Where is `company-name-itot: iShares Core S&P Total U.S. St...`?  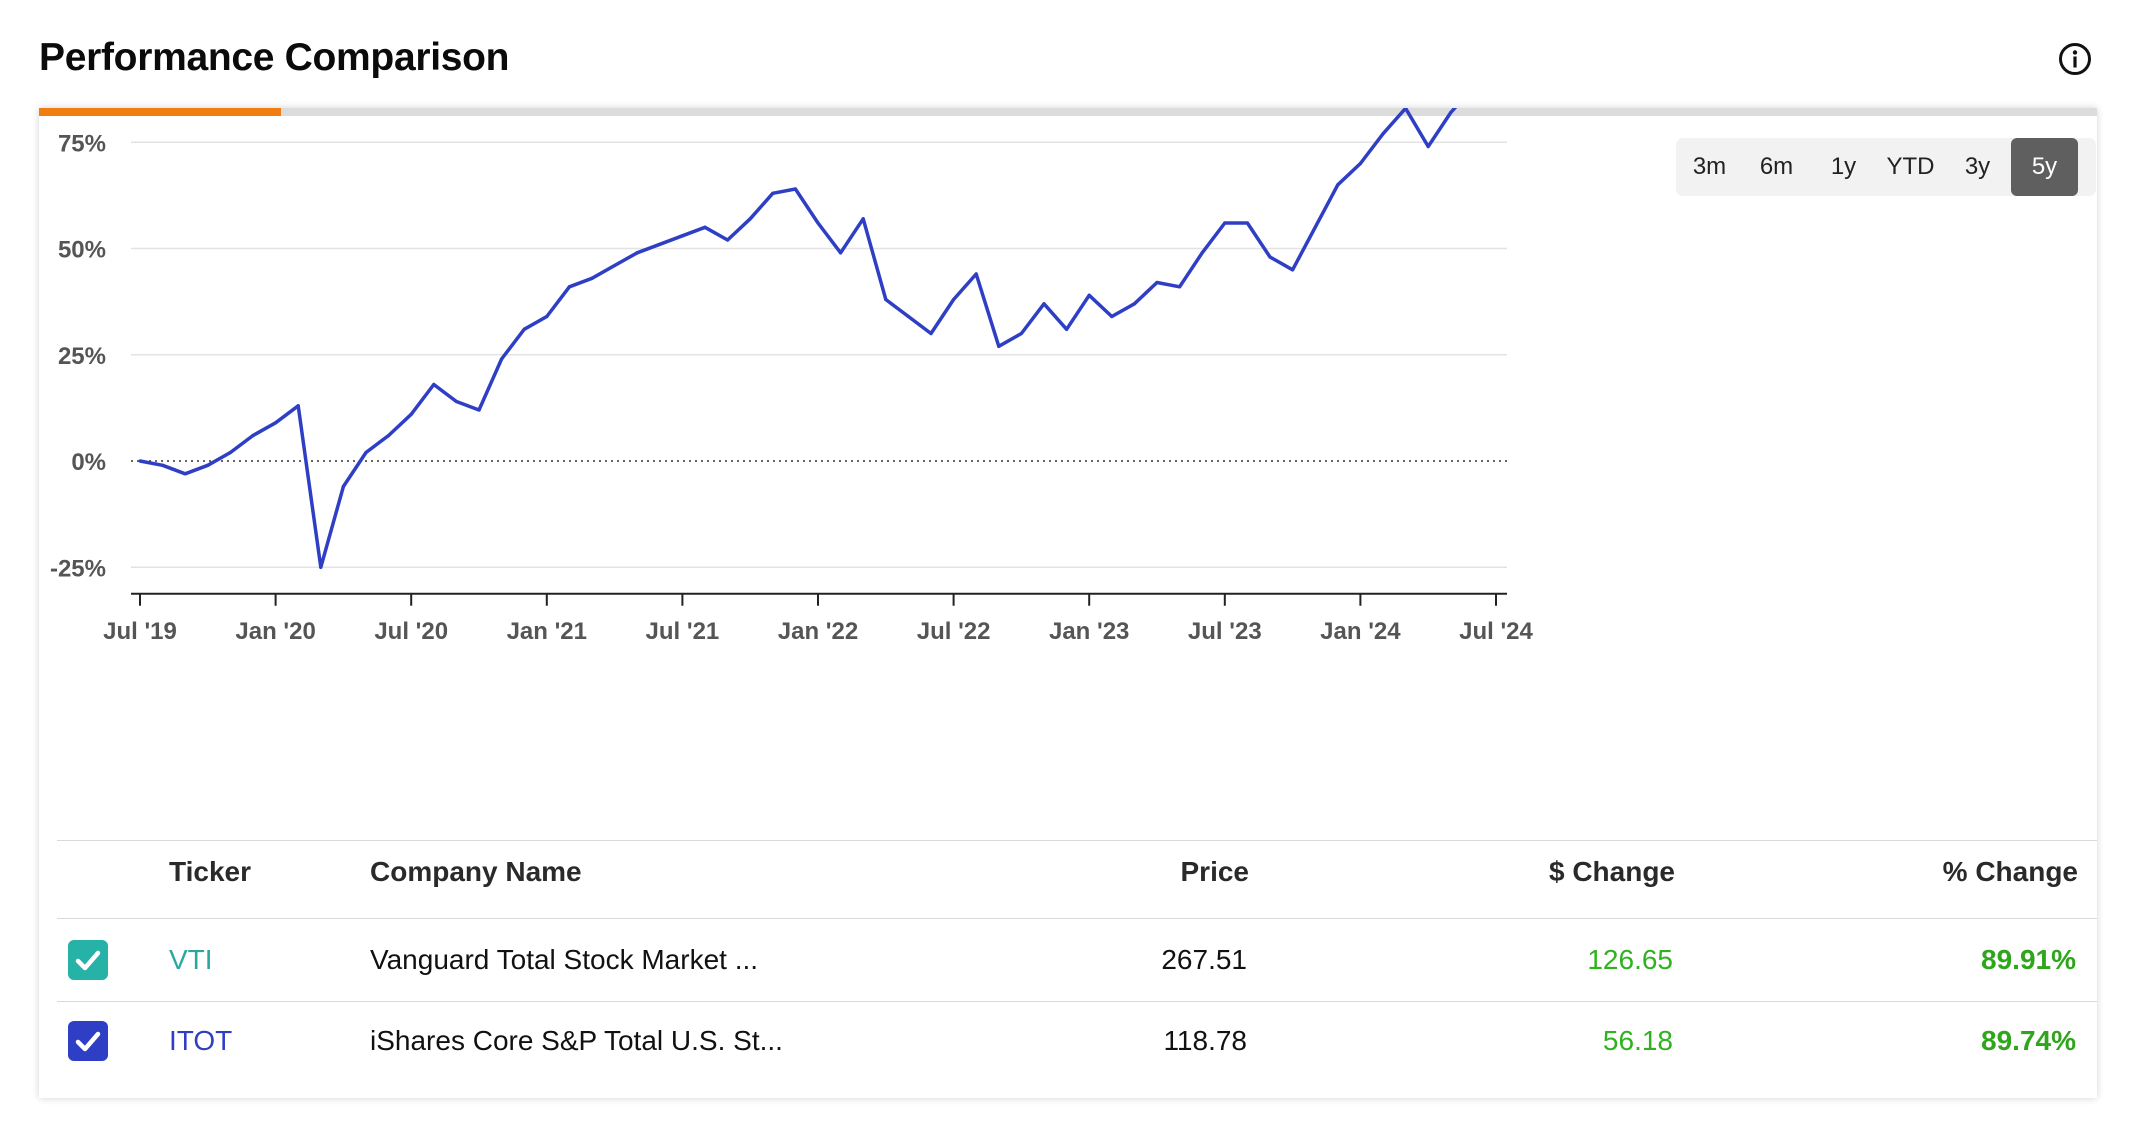 company-name-itot: iShares Core S&P Total U.S. St... is located at coordinates (576, 1040).